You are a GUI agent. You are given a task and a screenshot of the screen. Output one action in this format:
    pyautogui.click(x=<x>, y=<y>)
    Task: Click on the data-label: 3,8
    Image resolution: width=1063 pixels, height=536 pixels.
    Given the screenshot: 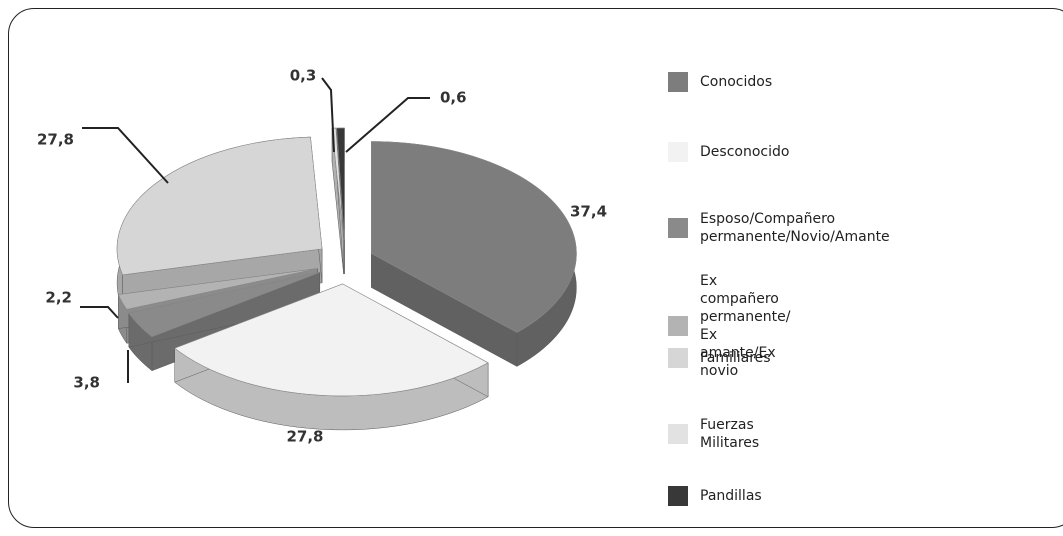 What is the action you would take?
    pyautogui.click(x=86, y=383)
    